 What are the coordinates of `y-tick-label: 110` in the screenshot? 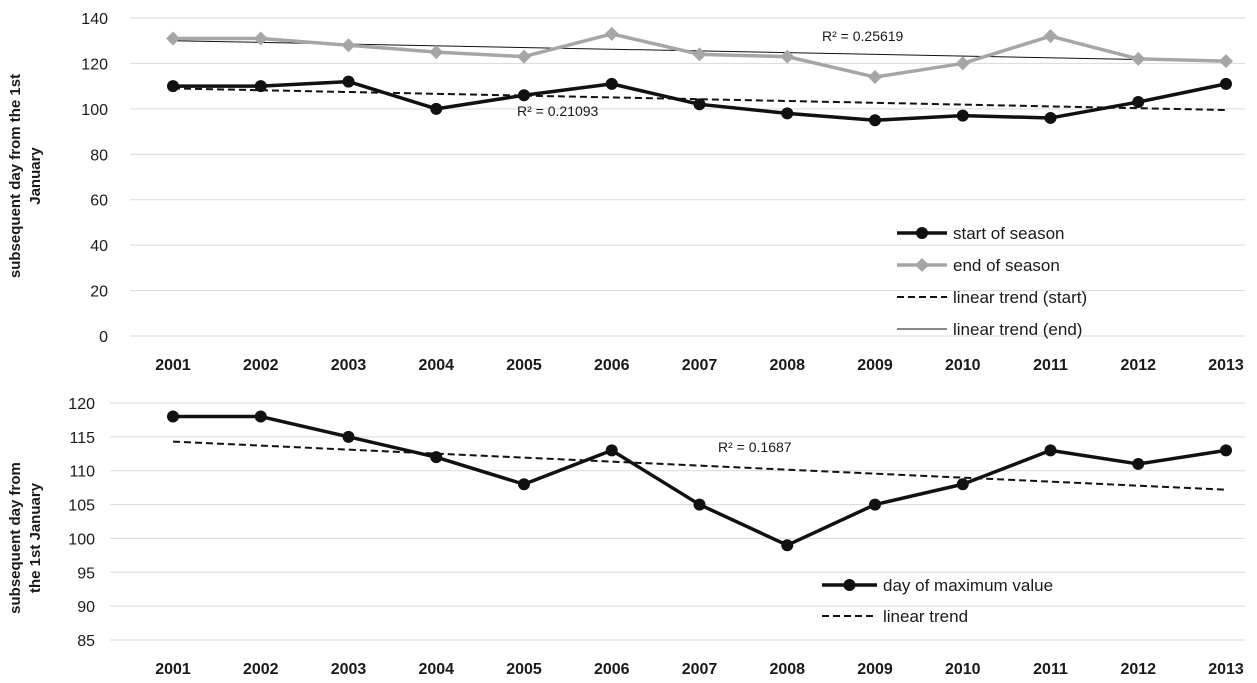 It's located at (82, 472).